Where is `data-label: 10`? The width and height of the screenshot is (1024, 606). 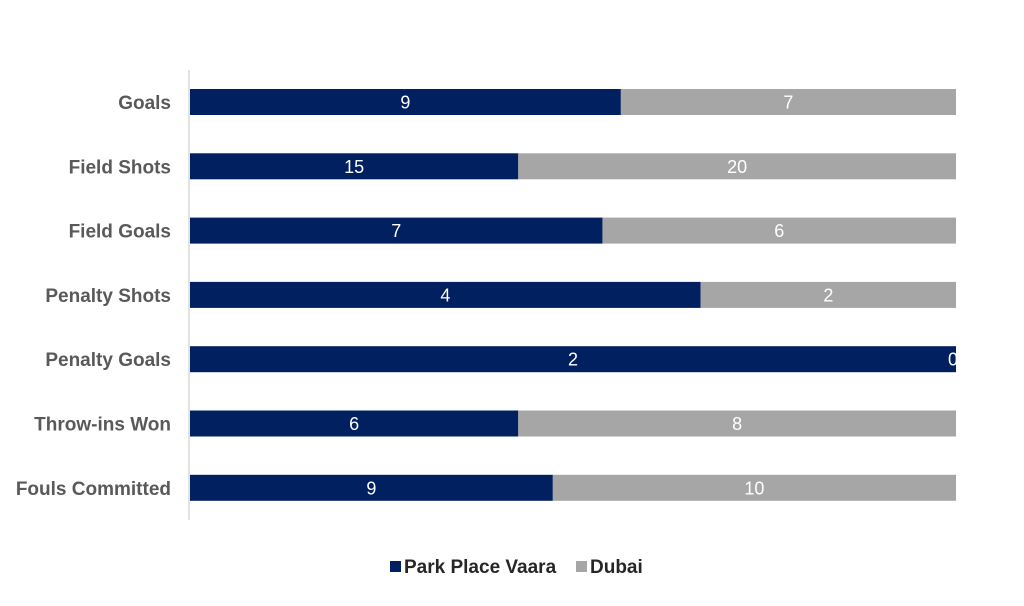
data-label: 10 is located at coordinates (754, 488).